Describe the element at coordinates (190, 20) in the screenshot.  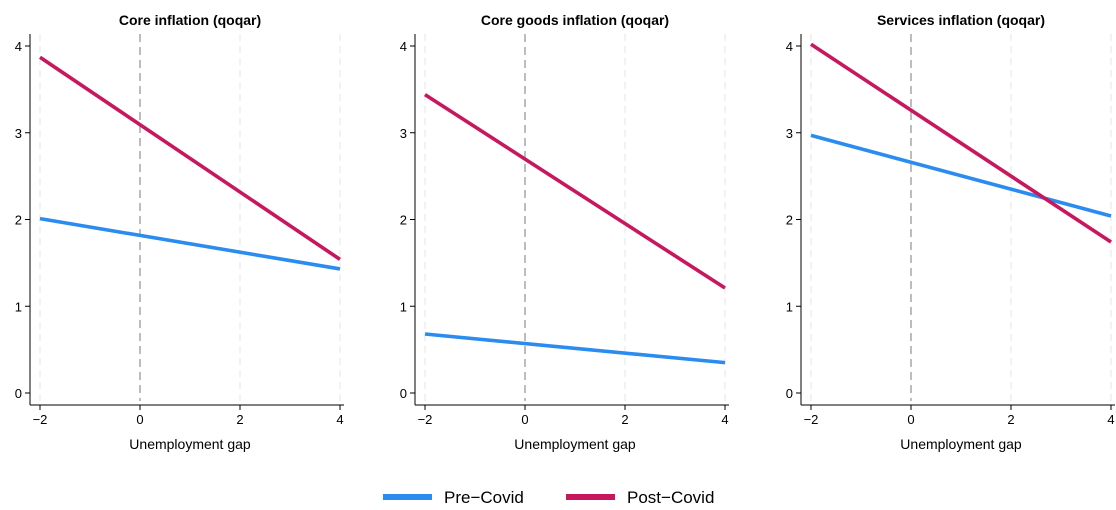
I see `panel-title: Core inflation (qoqar)` at that location.